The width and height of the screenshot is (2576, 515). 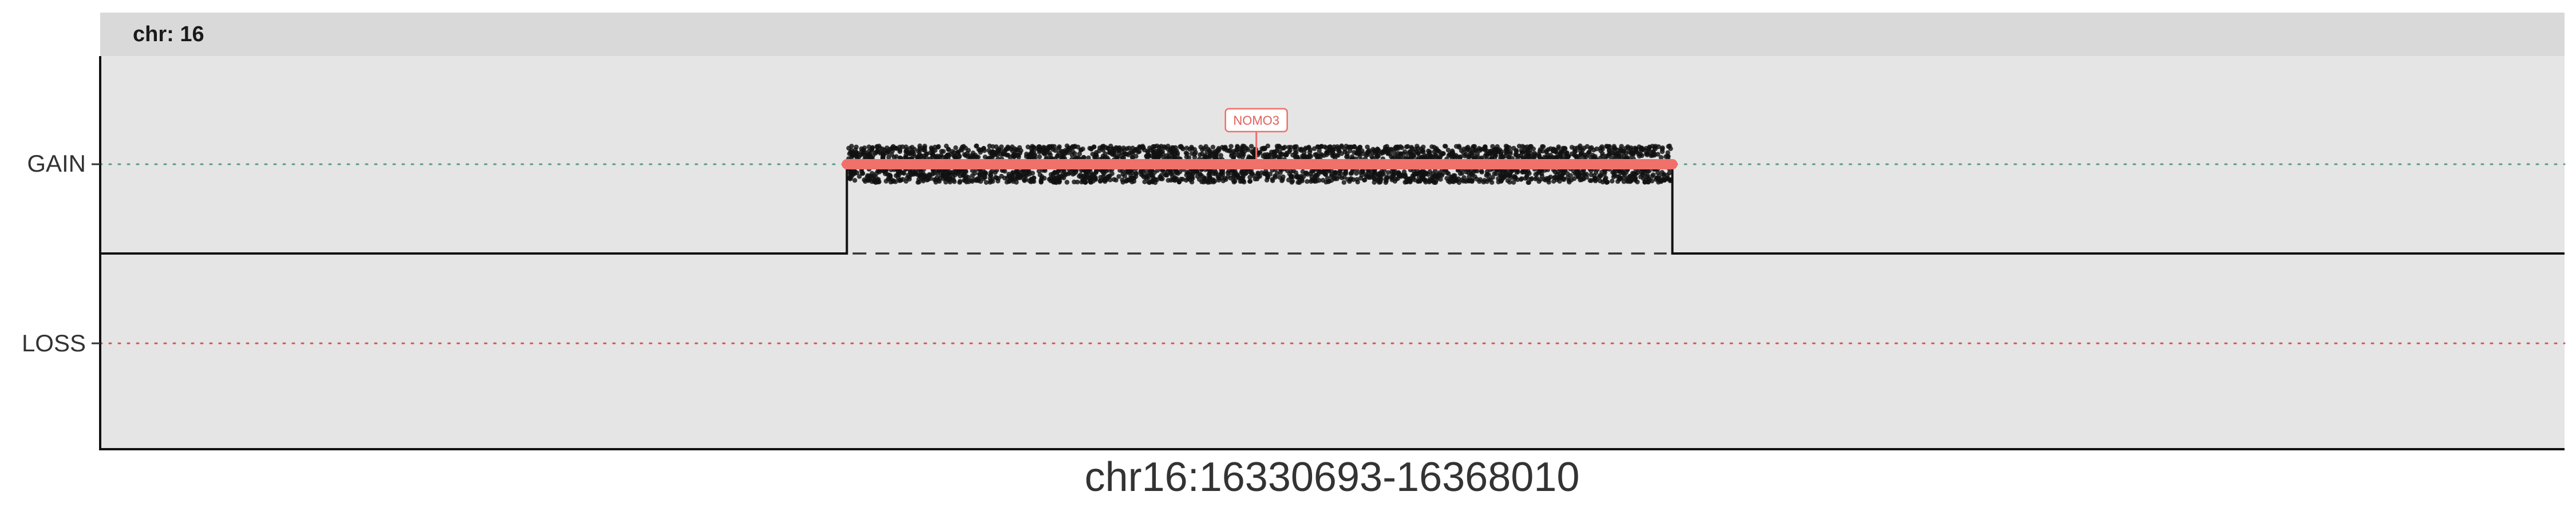 I want to click on gene-label-text: NOMO3, so click(x=1256, y=120).